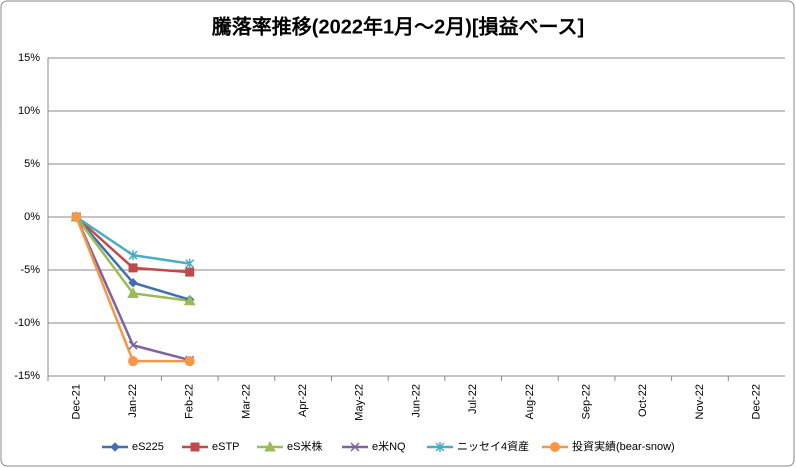 This screenshot has width=796, height=468. Describe the element at coordinates (586, 401) in the screenshot. I see `x-tick-label: Sep-22` at that location.